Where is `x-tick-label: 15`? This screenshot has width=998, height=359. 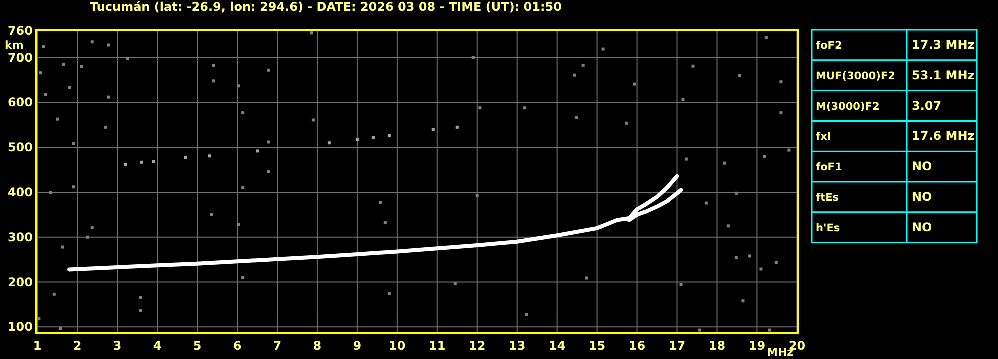 x-tick-label: 15 is located at coordinates (597, 346).